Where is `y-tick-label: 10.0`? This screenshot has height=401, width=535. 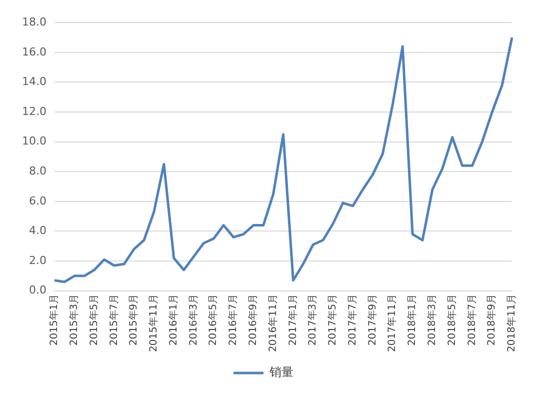
y-tick-label: 10.0 is located at coordinates (34, 141).